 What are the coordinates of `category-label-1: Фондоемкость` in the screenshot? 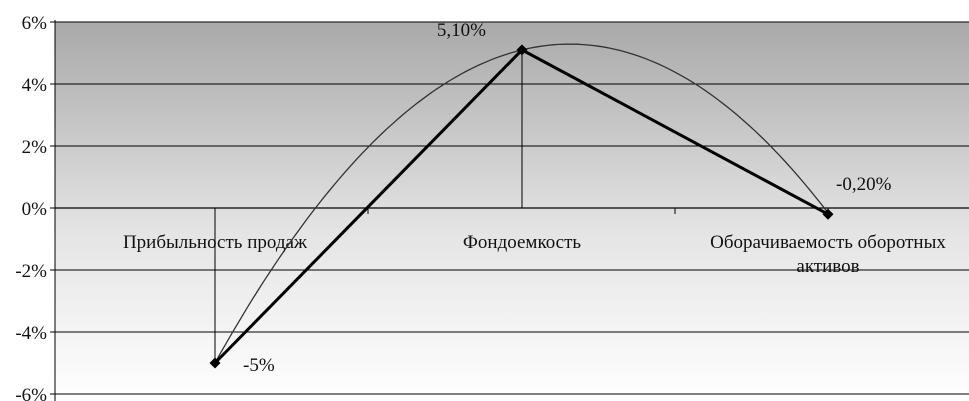 It's located at (522, 242).